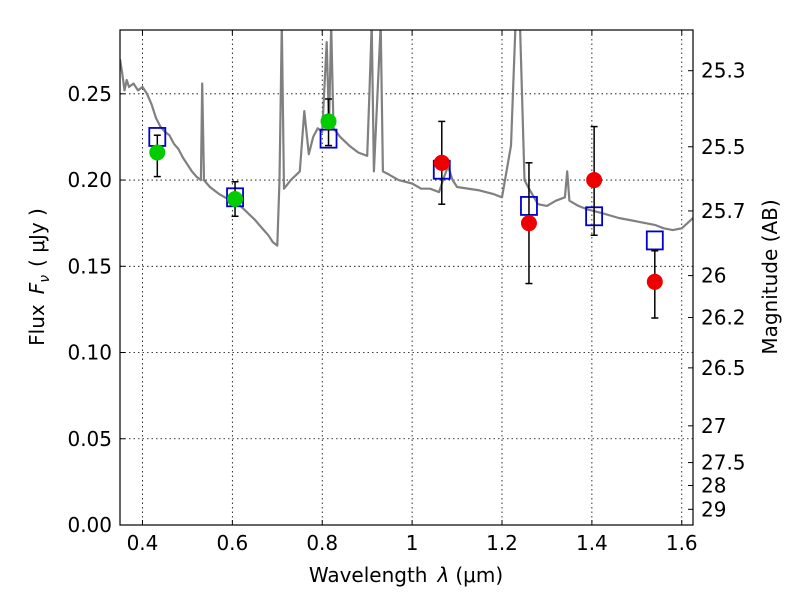  What do you see at coordinates (723, 368) in the screenshot?
I see `y2-tick-label: 26.5` at bounding box center [723, 368].